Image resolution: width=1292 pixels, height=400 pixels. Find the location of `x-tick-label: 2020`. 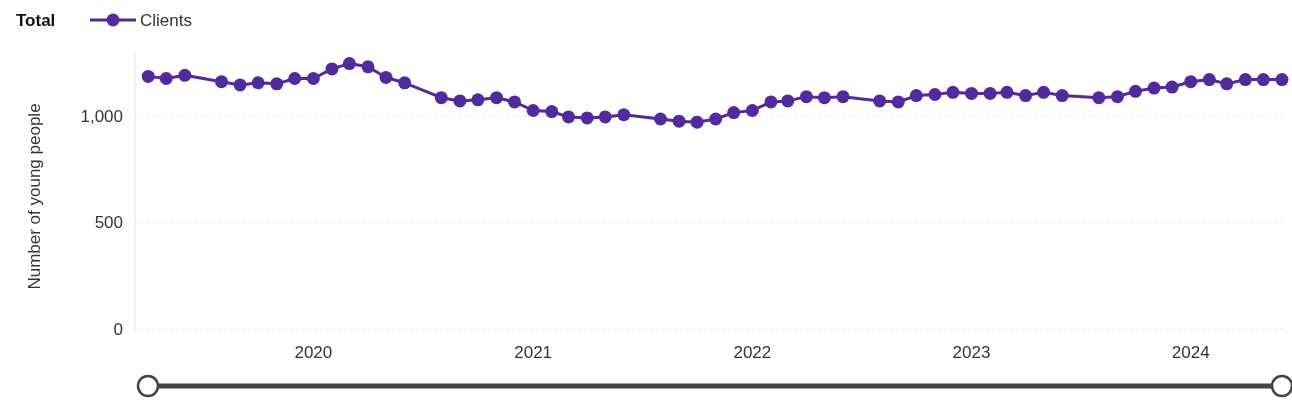

x-tick-label: 2020 is located at coordinates (313, 352).